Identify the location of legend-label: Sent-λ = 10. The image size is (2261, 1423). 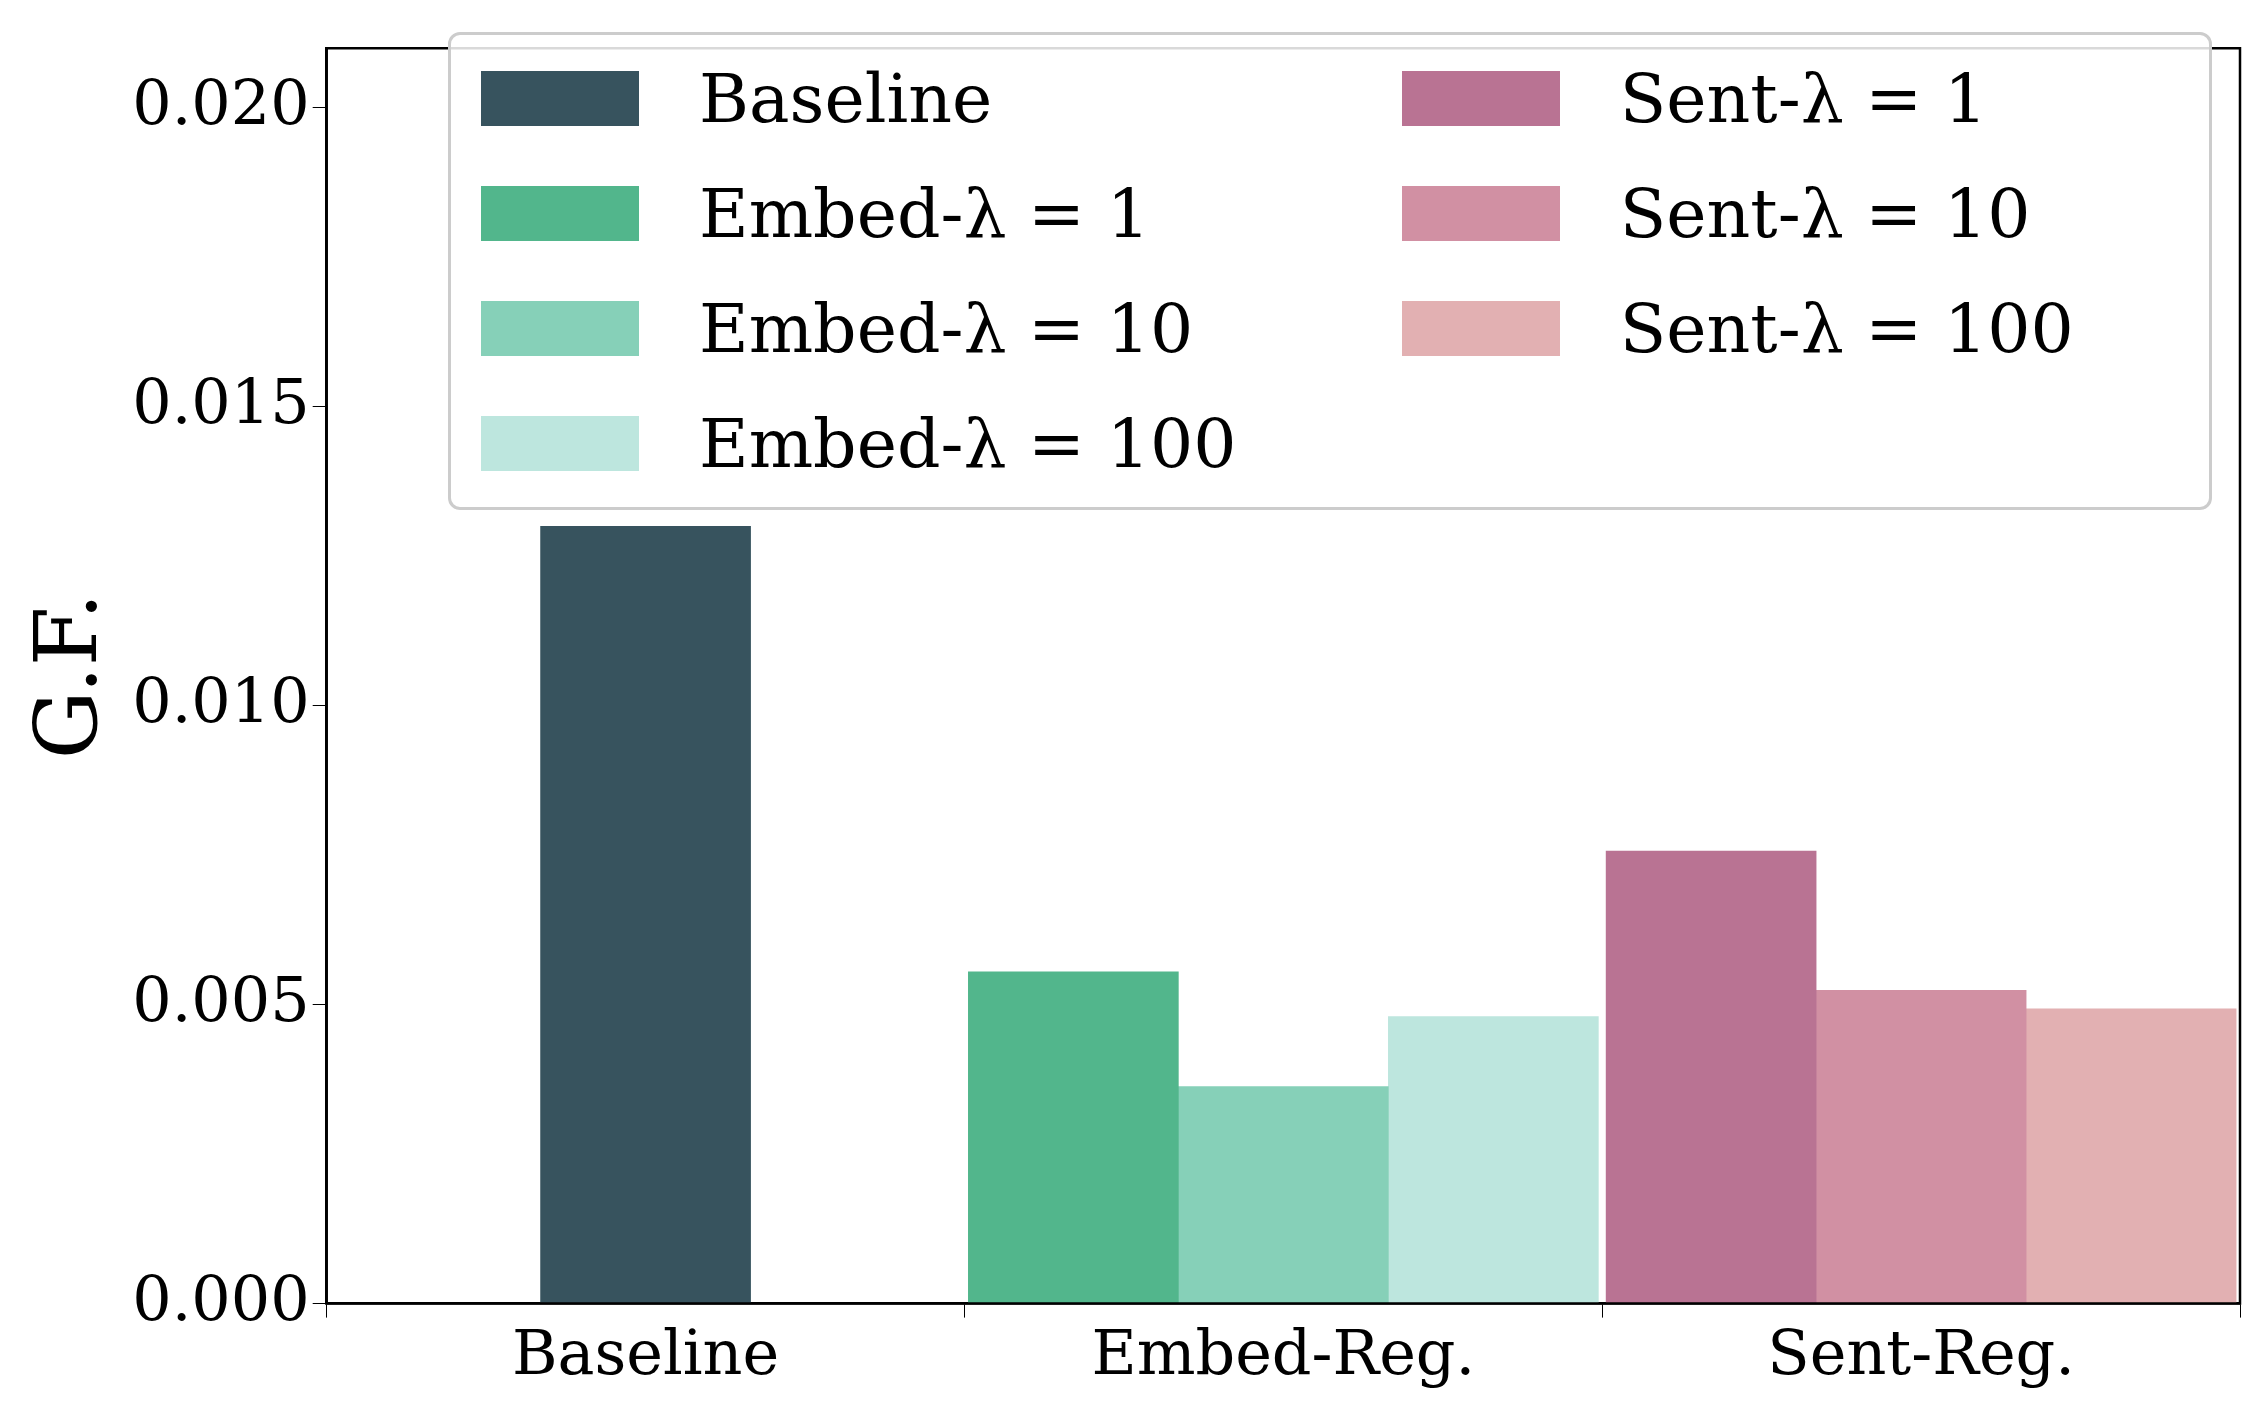
(1825, 213).